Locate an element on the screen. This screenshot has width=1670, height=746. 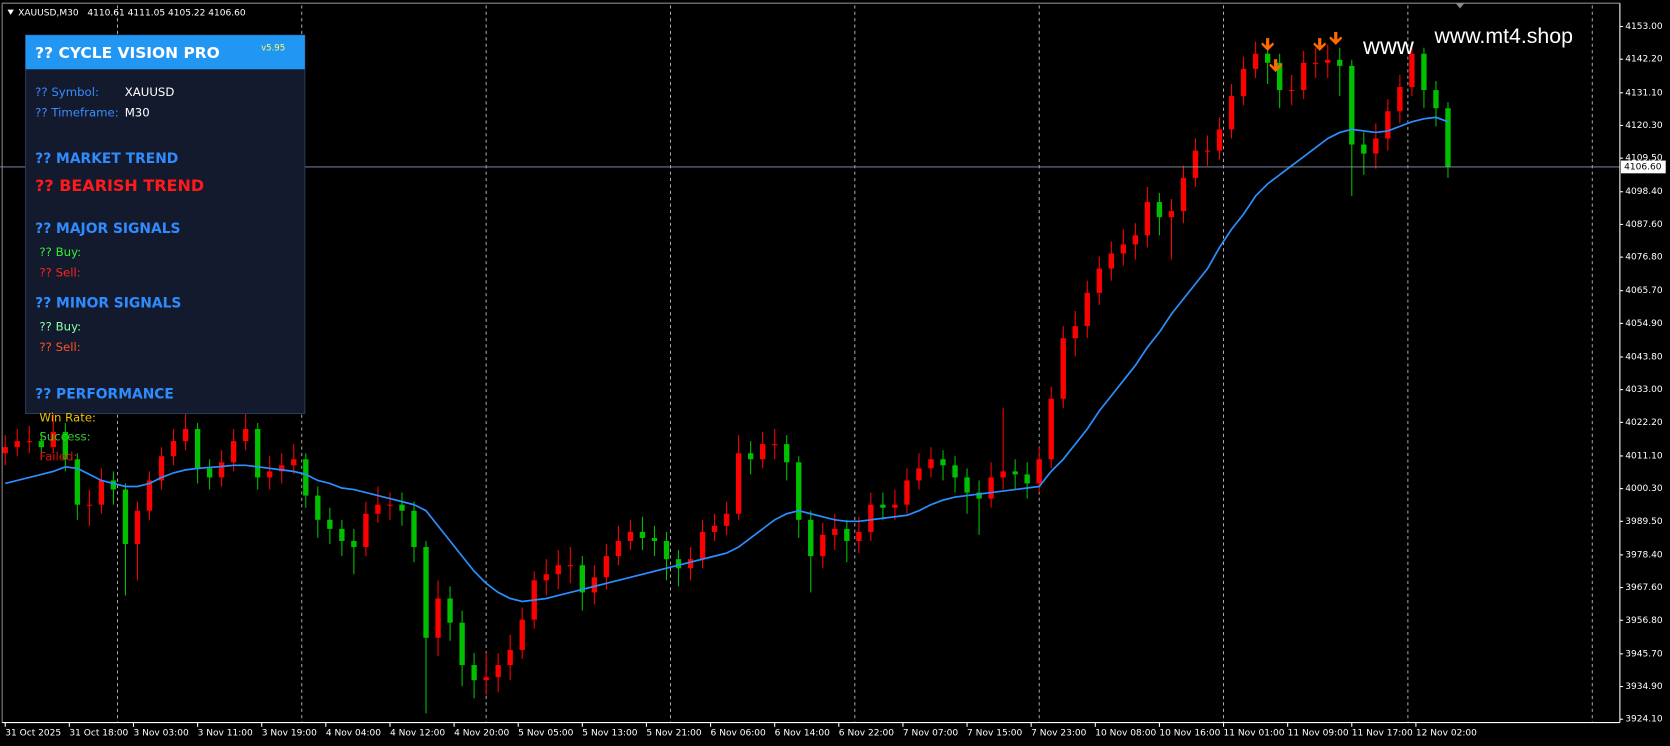
trend-status: ?? BEARISH TREND is located at coordinates (119, 185).